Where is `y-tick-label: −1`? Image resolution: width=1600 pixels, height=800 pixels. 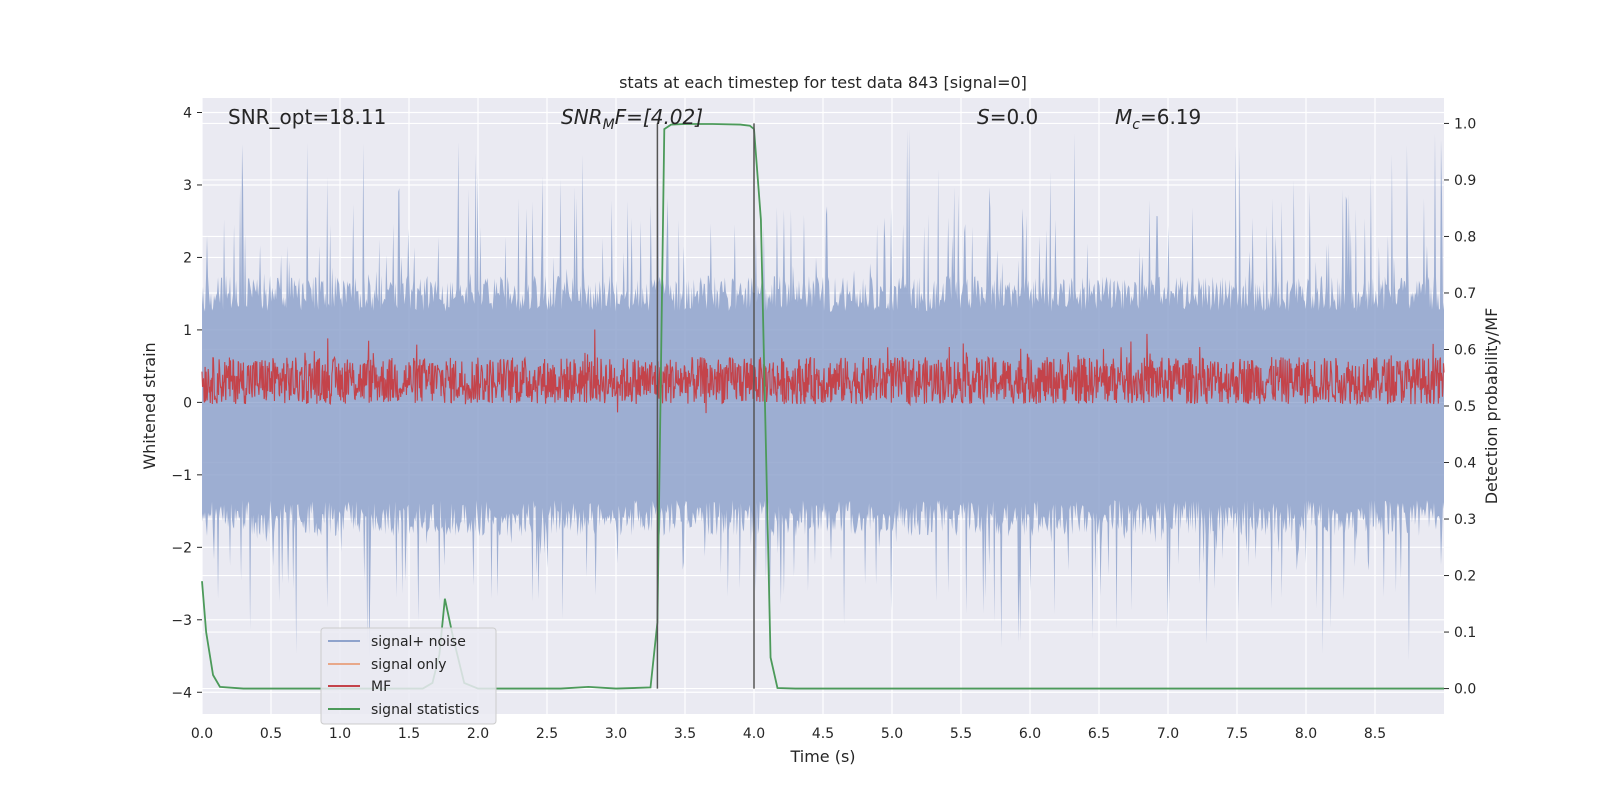 y-tick-label: −1 is located at coordinates (181, 476).